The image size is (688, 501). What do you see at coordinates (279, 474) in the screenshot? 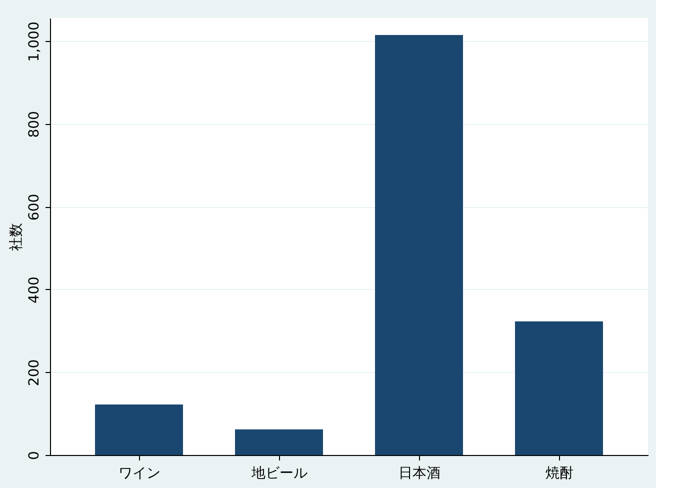
I see `x-tick-label: 地ビール` at bounding box center [279, 474].